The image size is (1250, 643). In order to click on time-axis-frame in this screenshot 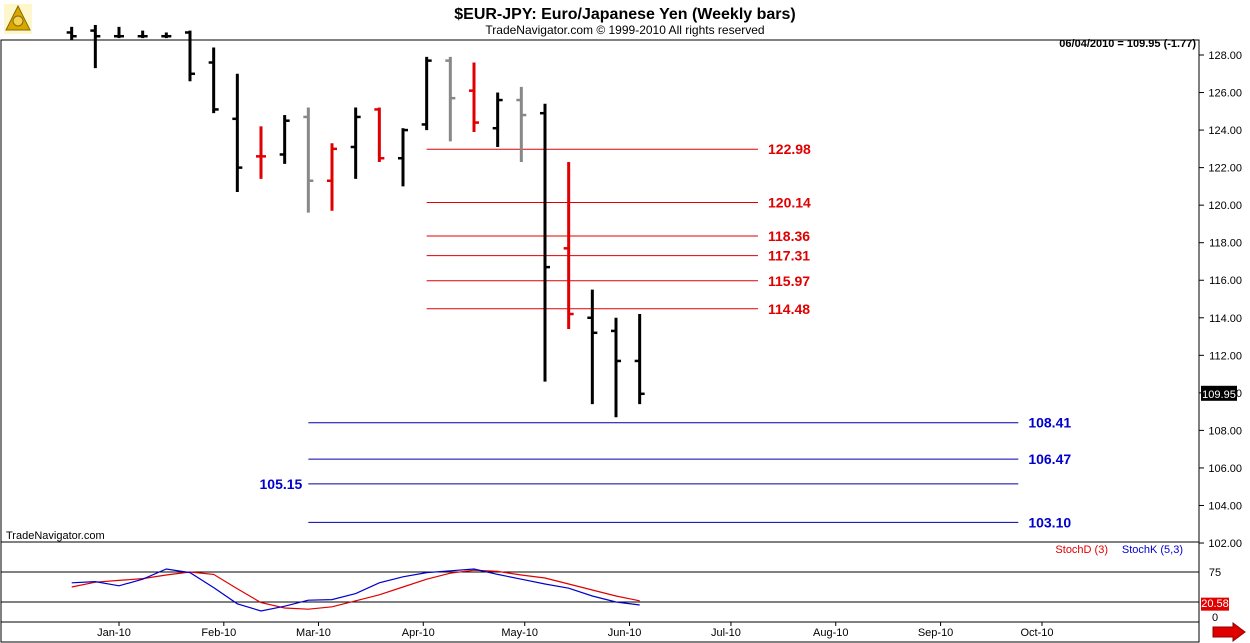, I will do `click(600, 632)`.